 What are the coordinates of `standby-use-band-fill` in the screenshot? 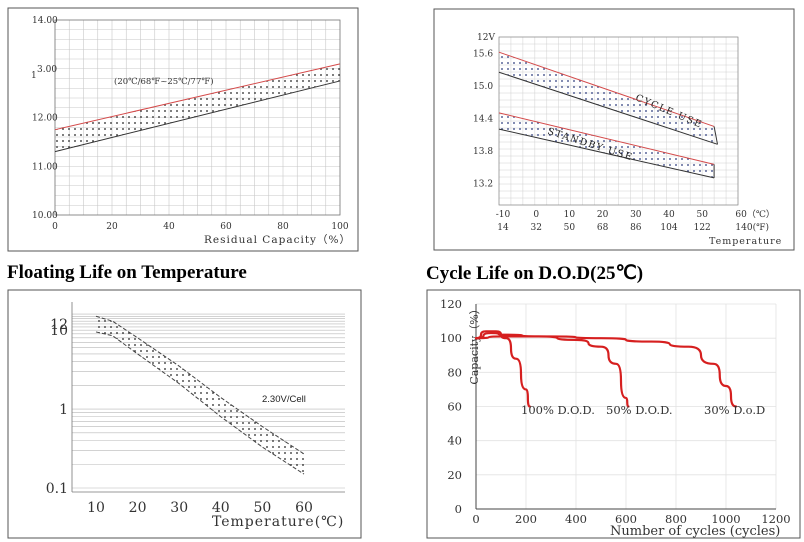 It's located at (607, 145).